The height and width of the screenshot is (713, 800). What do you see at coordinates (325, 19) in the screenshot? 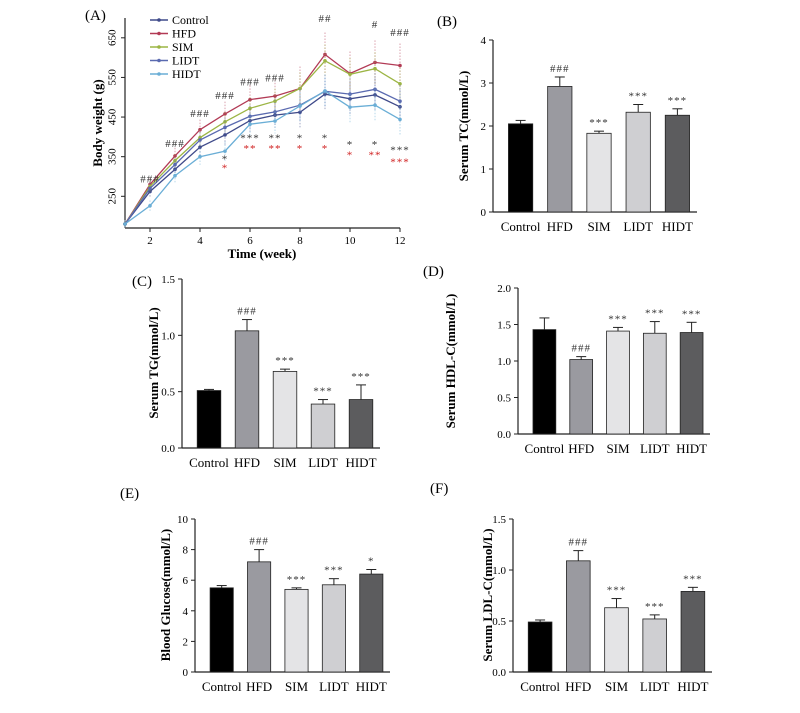
I see `significance-mark: ##` at bounding box center [325, 19].